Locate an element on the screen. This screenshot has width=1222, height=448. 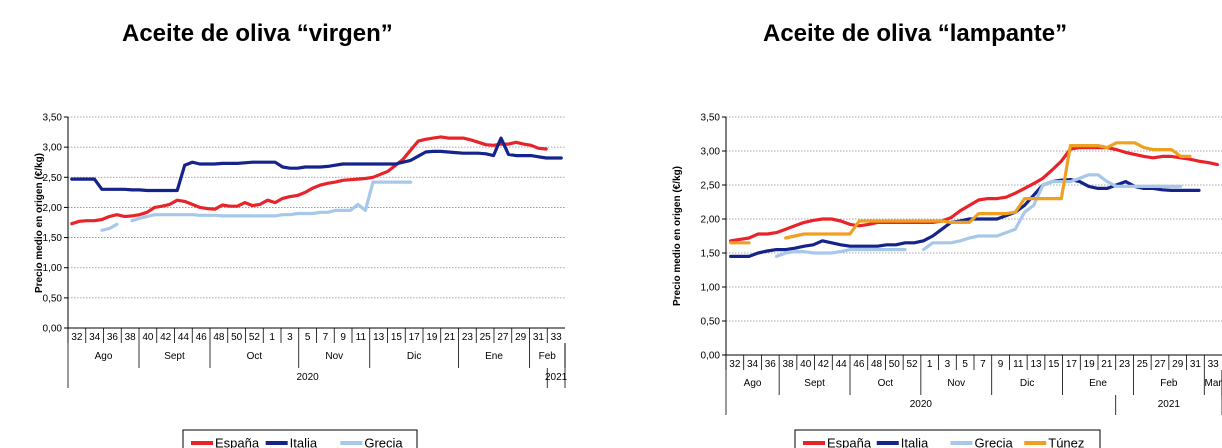
month-label: Ene is located at coordinates (1098, 383).